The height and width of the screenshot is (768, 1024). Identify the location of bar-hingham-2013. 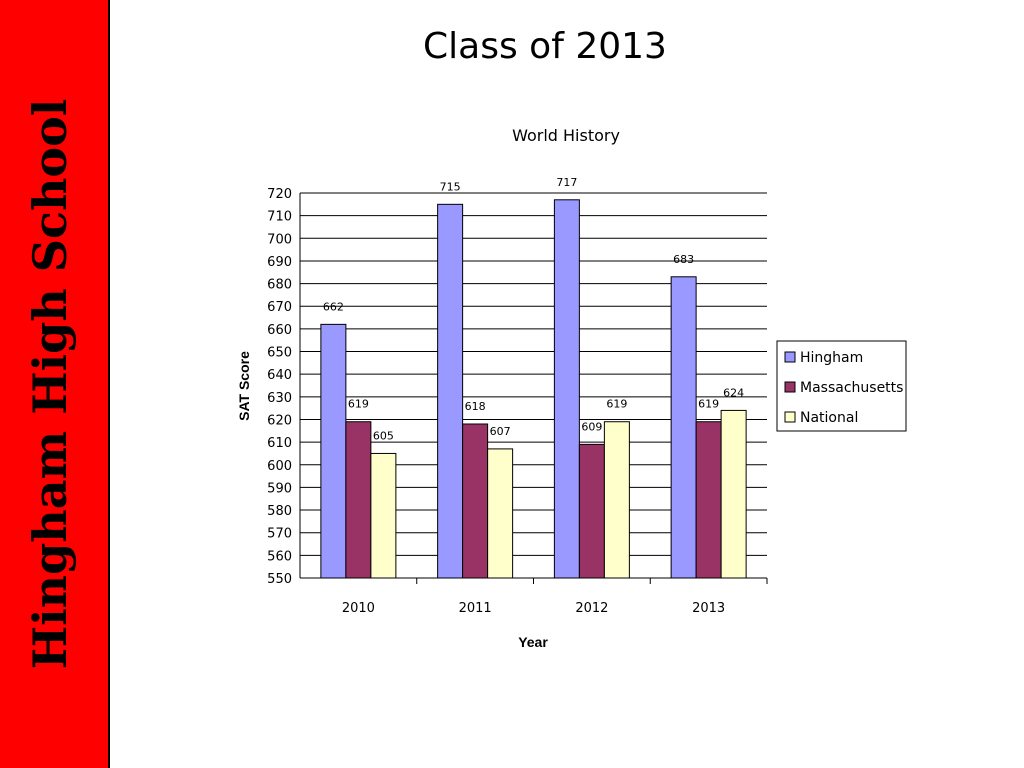
(683, 427).